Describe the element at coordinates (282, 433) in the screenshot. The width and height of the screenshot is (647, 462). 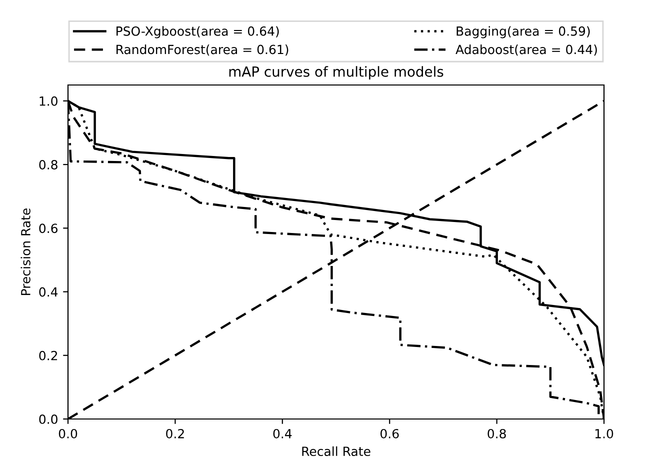
I see `x-tick-label: 0.4` at that location.